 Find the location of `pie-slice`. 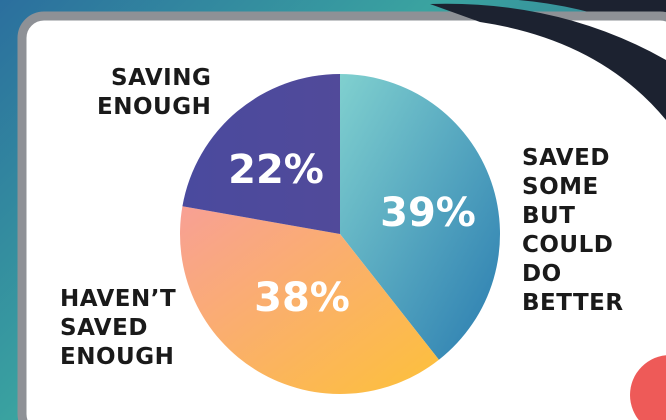

pie-slice is located at coordinates (261, 154).